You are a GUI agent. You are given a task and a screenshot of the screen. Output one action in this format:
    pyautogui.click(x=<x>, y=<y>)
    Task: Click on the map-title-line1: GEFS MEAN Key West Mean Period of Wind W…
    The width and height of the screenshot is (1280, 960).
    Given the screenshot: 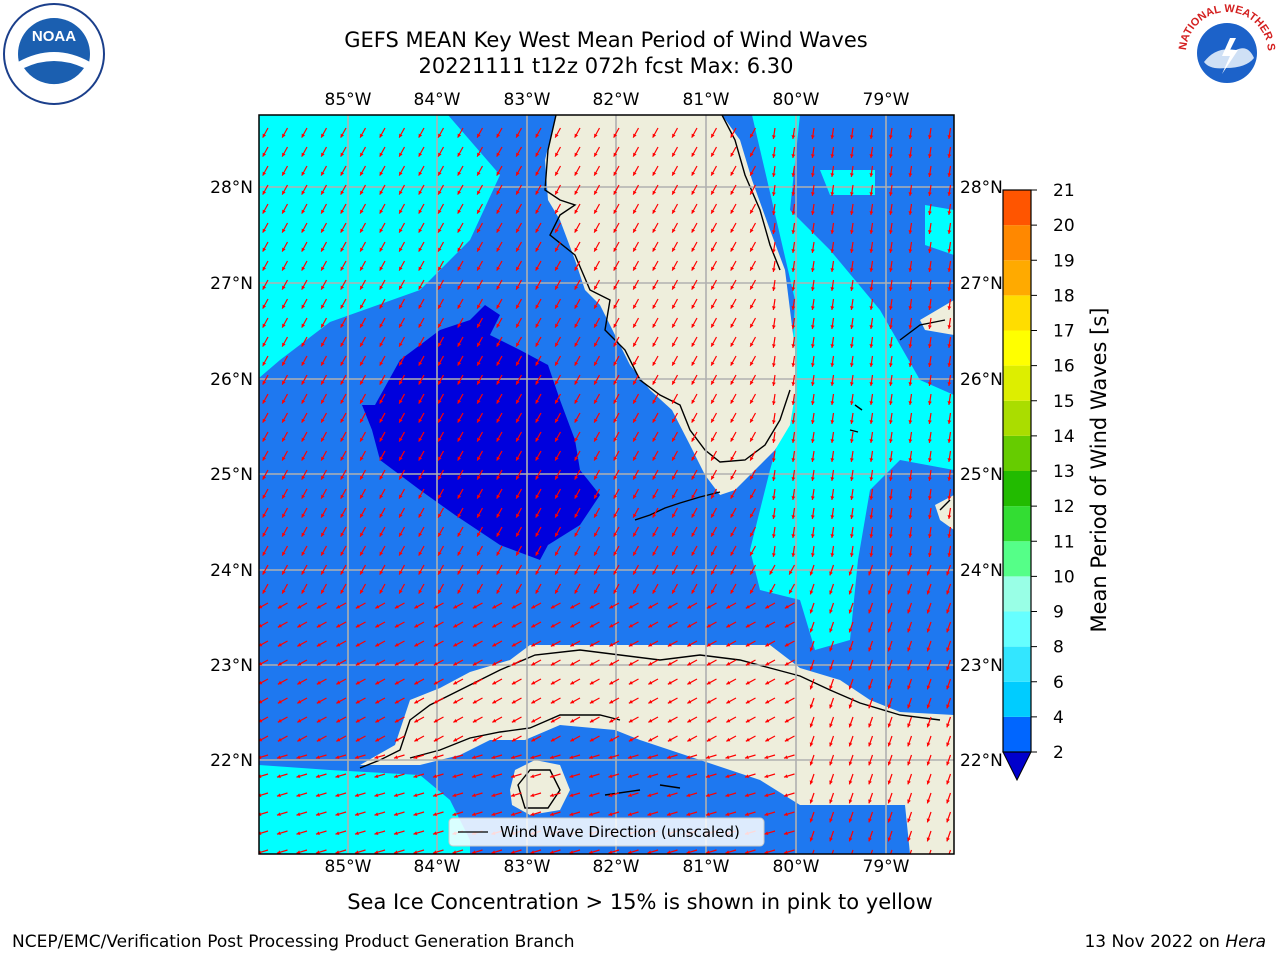 What is the action you would take?
    pyautogui.click(x=606, y=40)
    